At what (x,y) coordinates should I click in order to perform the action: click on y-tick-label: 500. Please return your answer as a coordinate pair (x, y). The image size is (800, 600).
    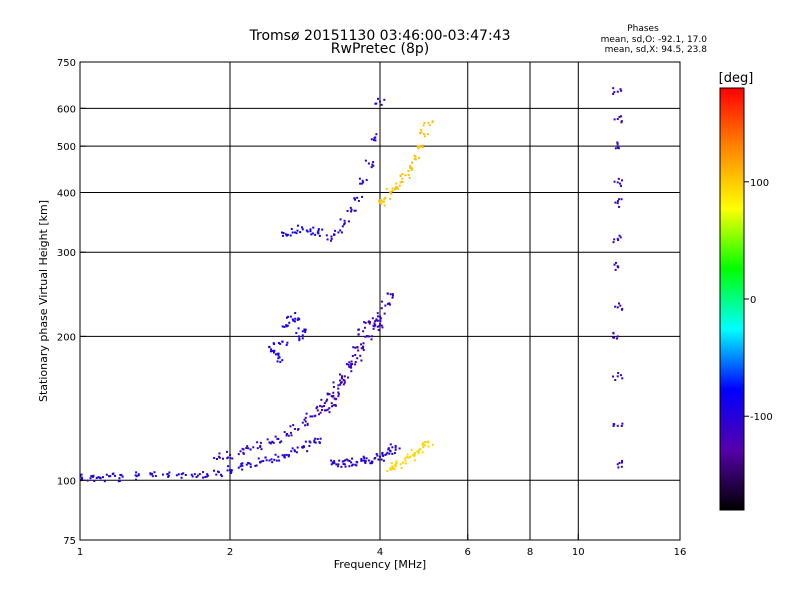
    Looking at the image, I should click on (66, 147).